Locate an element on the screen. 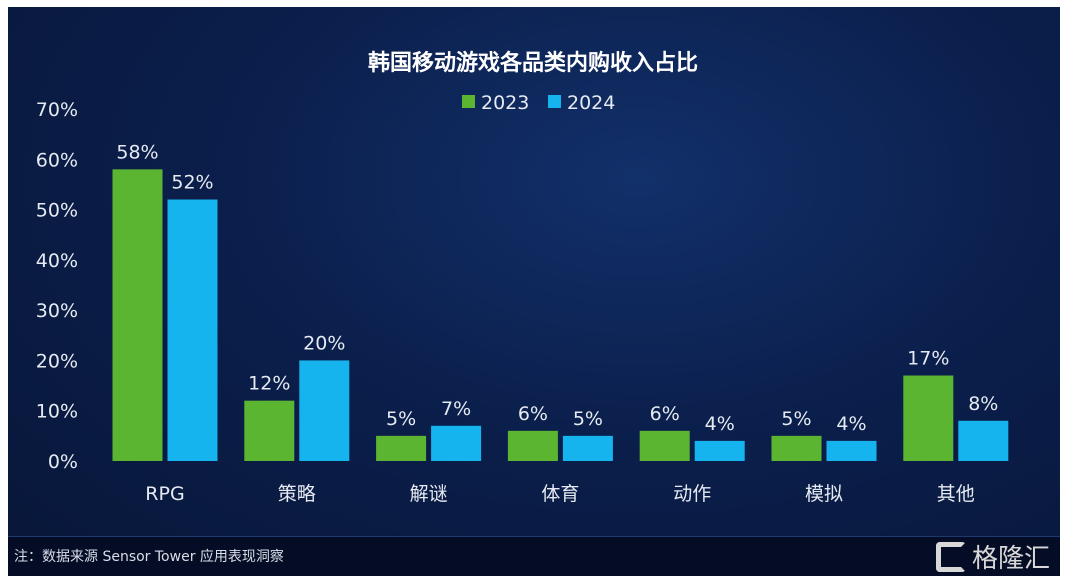 This screenshot has width=1066, height=582. x-tick-label: 策略 is located at coordinates (297, 494).